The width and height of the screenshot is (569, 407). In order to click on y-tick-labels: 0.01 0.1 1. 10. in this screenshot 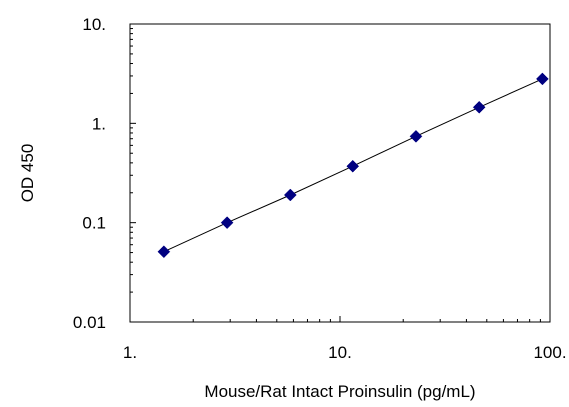, I will do `click(89, 173)`.